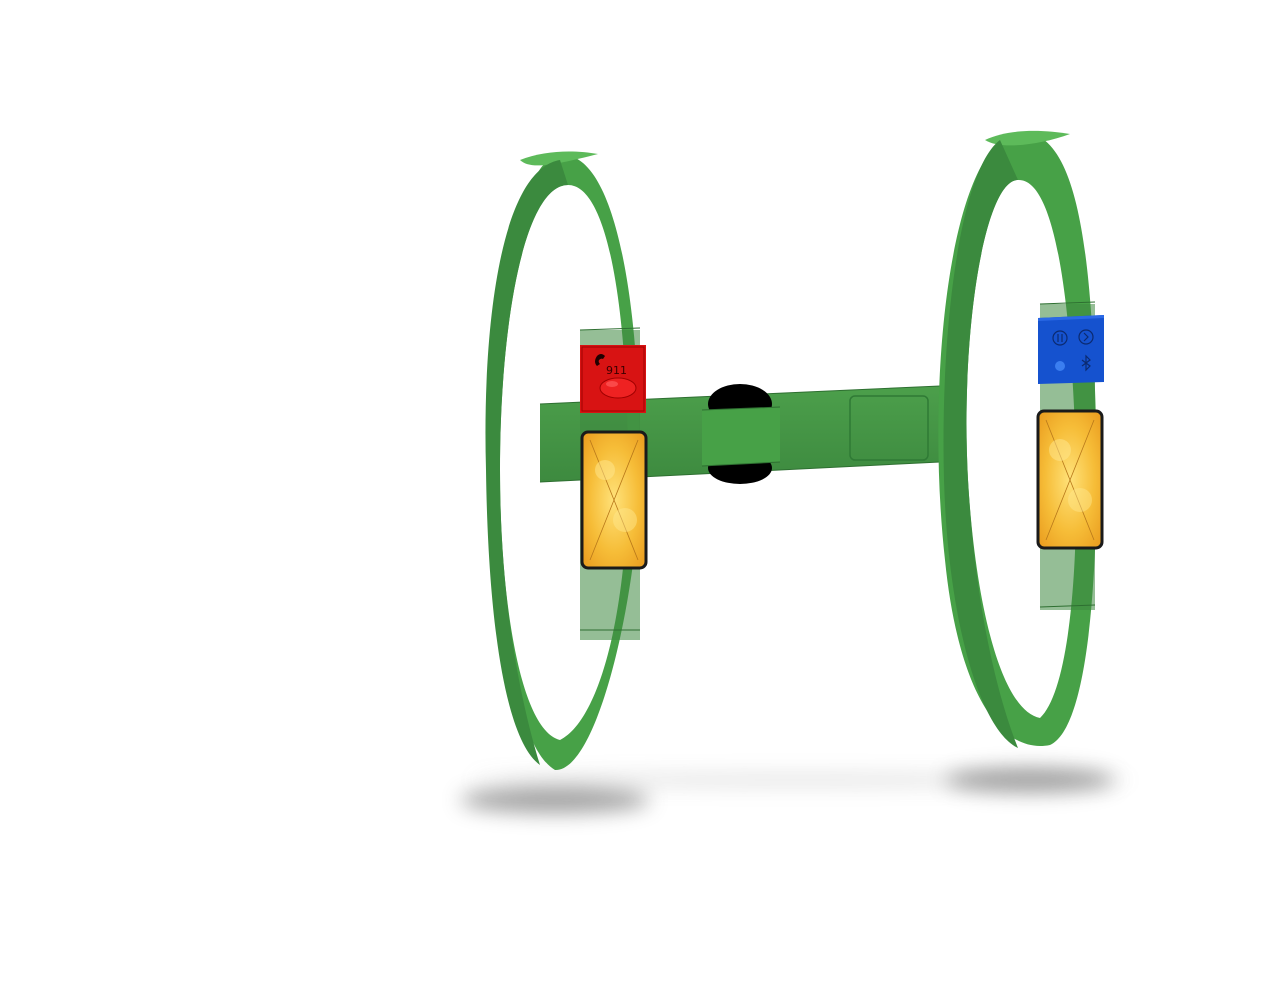 The height and width of the screenshot is (989, 1280). Describe the element at coordinates (1060, 338) in the screenshot. I see `pause-icon` at that location.